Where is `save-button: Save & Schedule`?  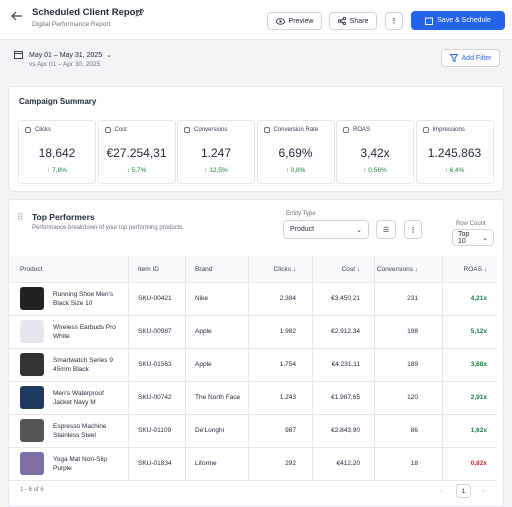 save-button: Save & Schedule is located at coordinates (458, 20).